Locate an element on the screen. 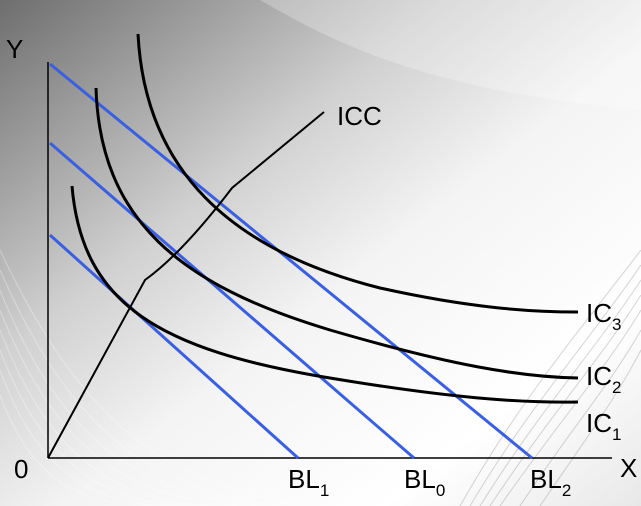  bl0-label: BL0 is located at coordinates (424, 482).